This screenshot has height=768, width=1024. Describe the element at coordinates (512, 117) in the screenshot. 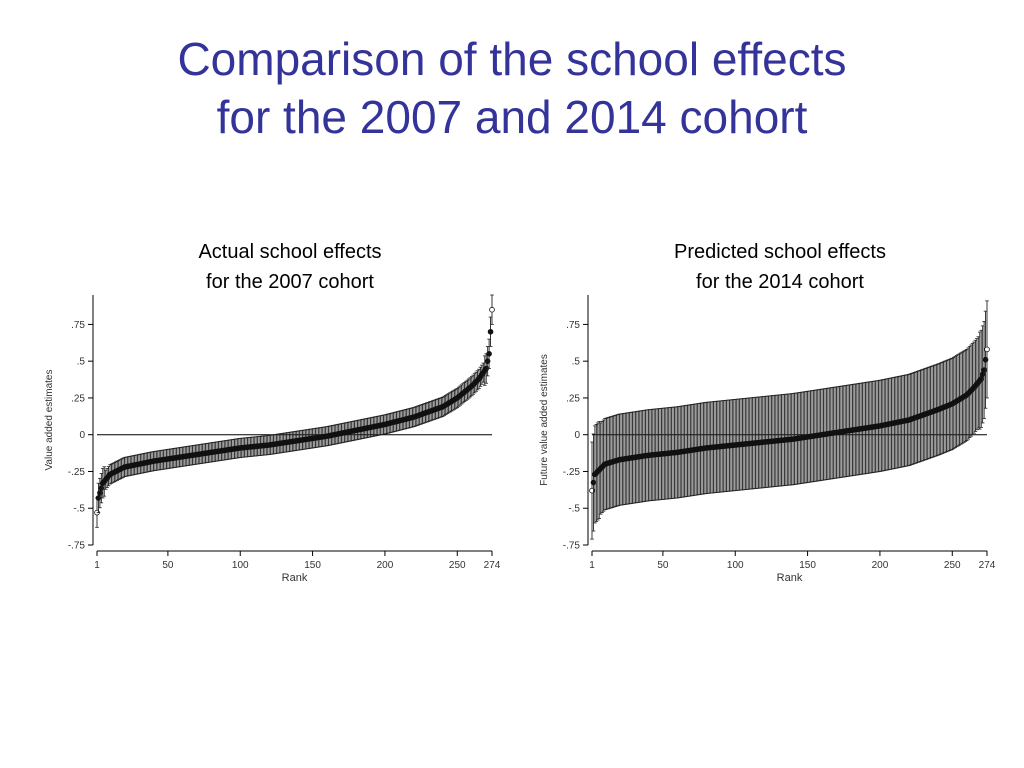

I see `slide-title-line2: for the 2007 and 2014 cohort` at that location.